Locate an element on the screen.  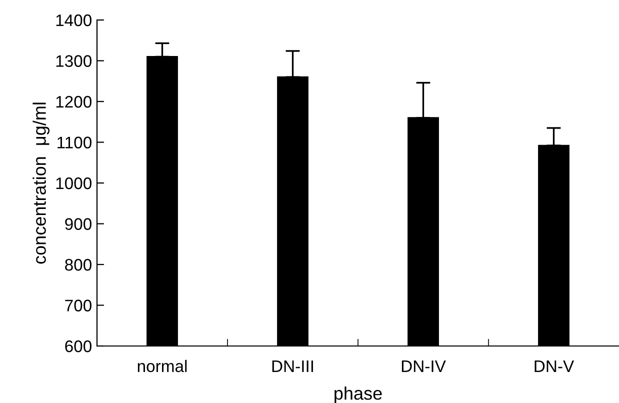
y-tick-label: 1200 is located at coordinates (74, 102).